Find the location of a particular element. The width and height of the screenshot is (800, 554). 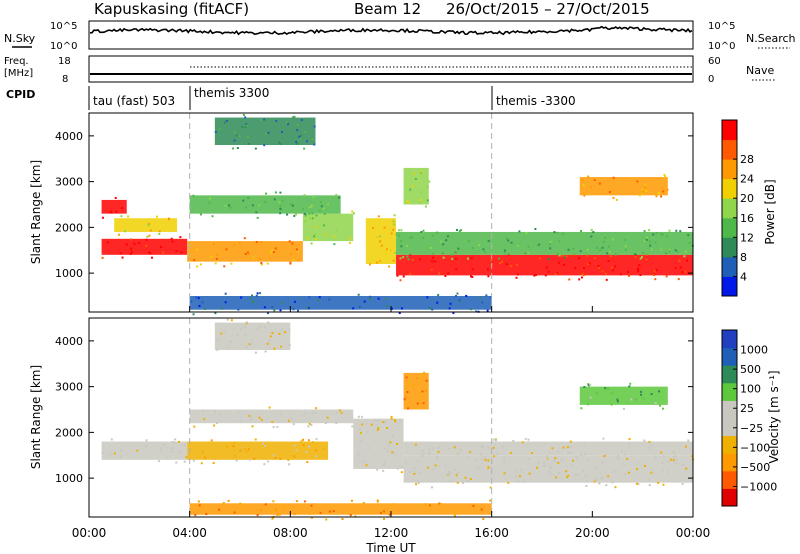

colorbar-tick-label: 28 is located at coordinates (747, 159).